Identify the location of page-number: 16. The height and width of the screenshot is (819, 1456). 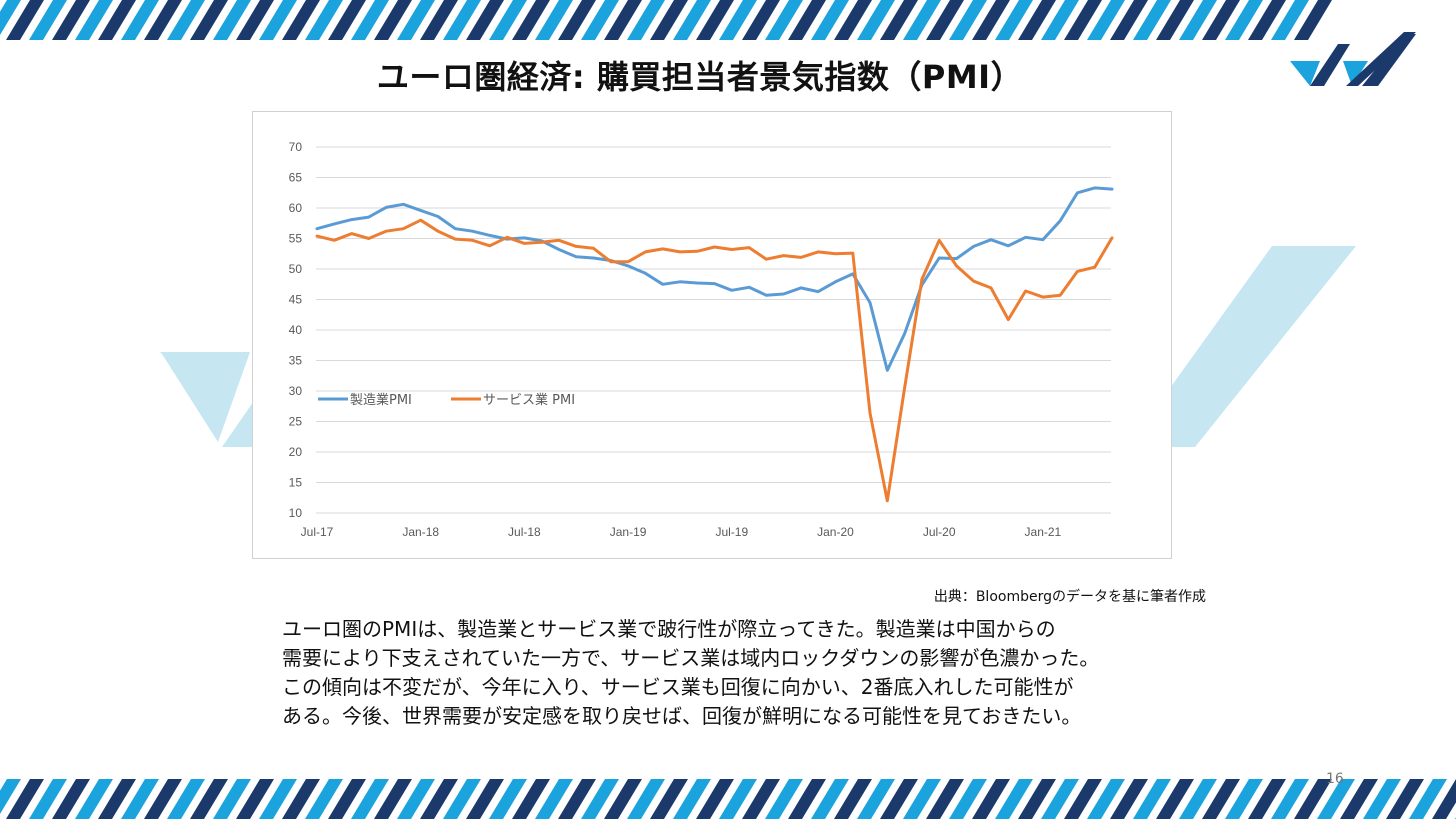
(1335, 779).